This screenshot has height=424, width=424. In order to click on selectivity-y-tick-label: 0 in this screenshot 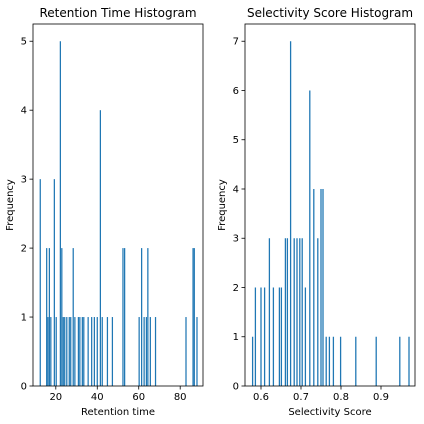, I will do `click(236, 387)`.